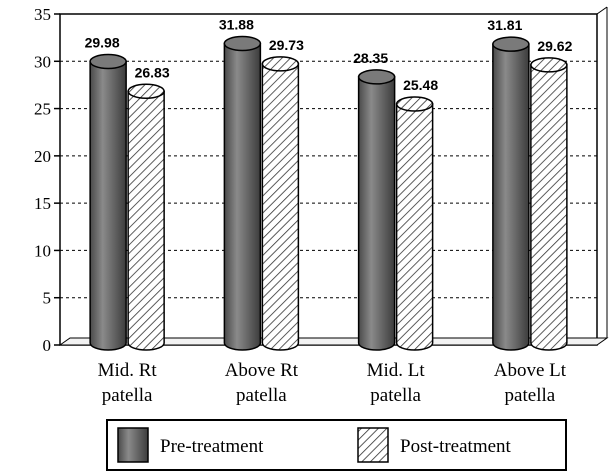 Image resolution: width=609 pixels, height=476 pixels. What do you see at coordinates (329, 55) in the screenshot?
I see `data-labels: 29.98 26.83 31.88 29.73 28.35 25.48 31.81 29.62` at bounding box center [329, 55].